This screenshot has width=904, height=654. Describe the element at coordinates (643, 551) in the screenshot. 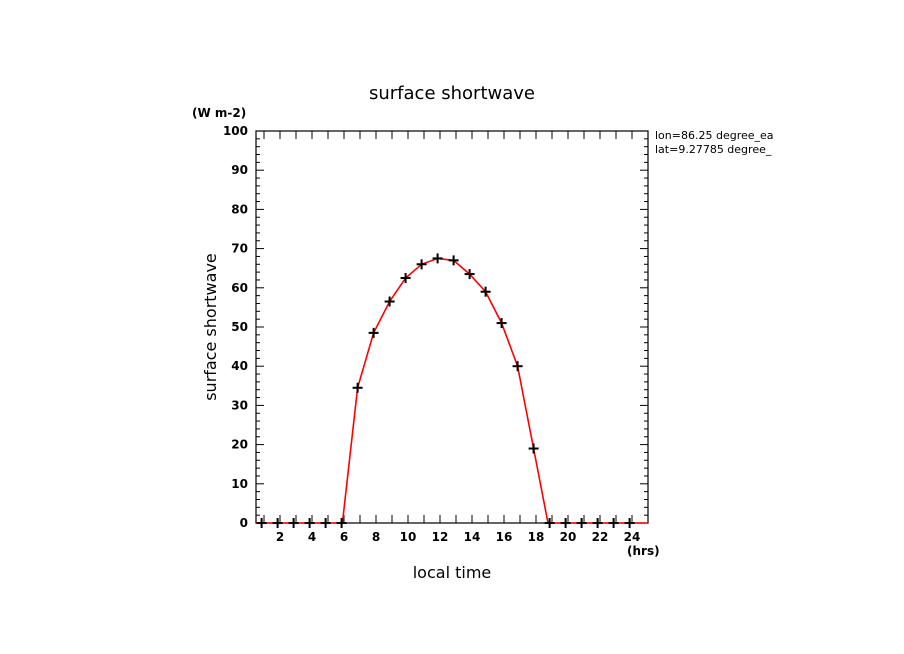

I see `x-units-label: (hrs)` at that location.